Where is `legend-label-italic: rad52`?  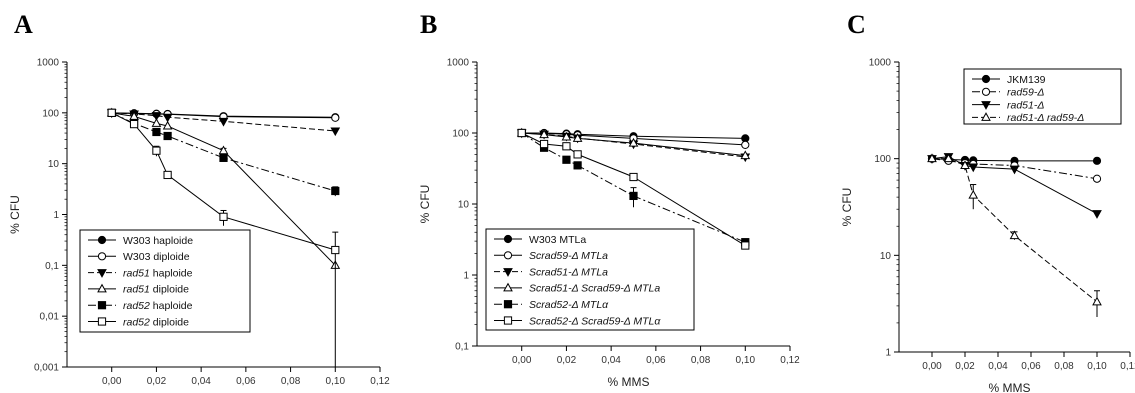
legend-label-italic: rad52 is located at coordinates (136, 322).